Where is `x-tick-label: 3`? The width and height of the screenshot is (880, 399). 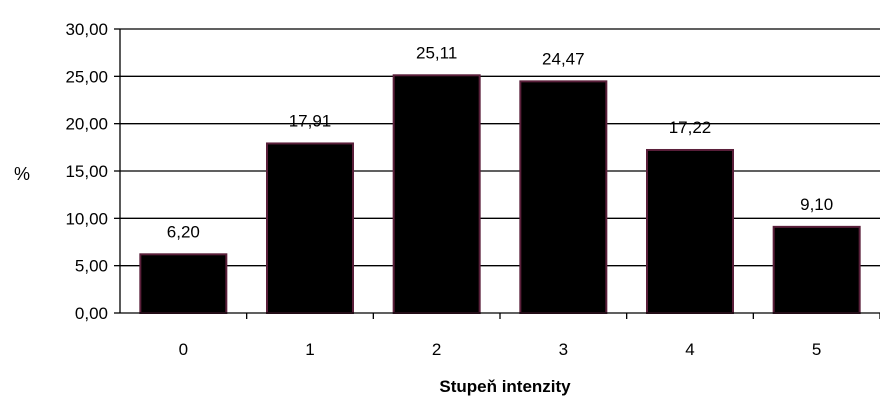 x-tick-label: 3 is located at coordinates (563, 349).